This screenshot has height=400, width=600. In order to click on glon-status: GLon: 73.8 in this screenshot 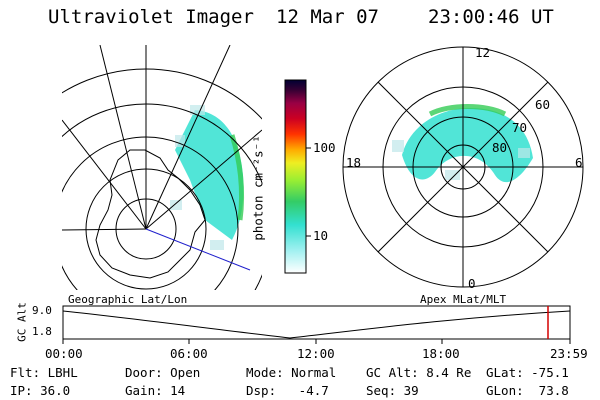, I will do `click(527, 390)`.